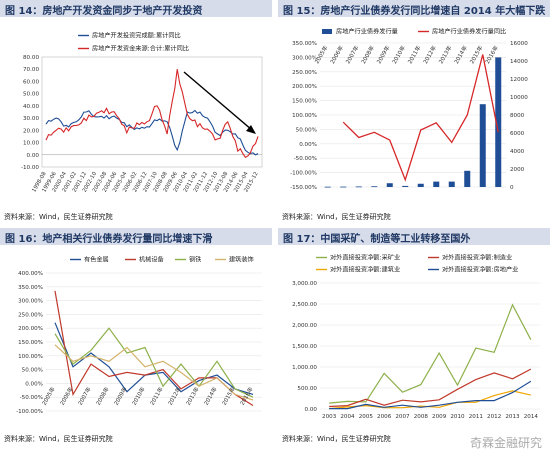 The image size is (550, 457). Describe the element at coordinates (383, 55) in the screenshot. I see `x-tick-label: 2009年` at that location.